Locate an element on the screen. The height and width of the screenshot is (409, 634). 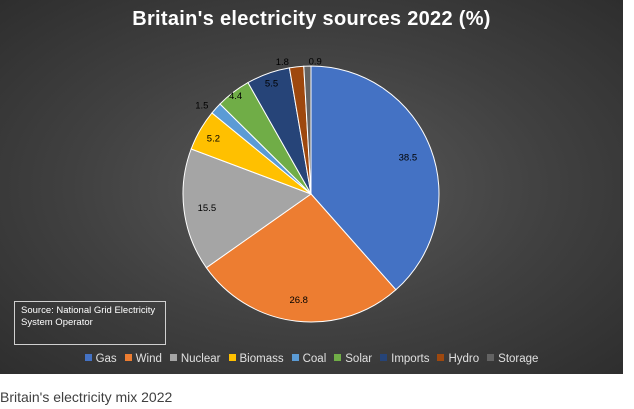
legend-item-imports: Imports is located at coordinates (404, 359).